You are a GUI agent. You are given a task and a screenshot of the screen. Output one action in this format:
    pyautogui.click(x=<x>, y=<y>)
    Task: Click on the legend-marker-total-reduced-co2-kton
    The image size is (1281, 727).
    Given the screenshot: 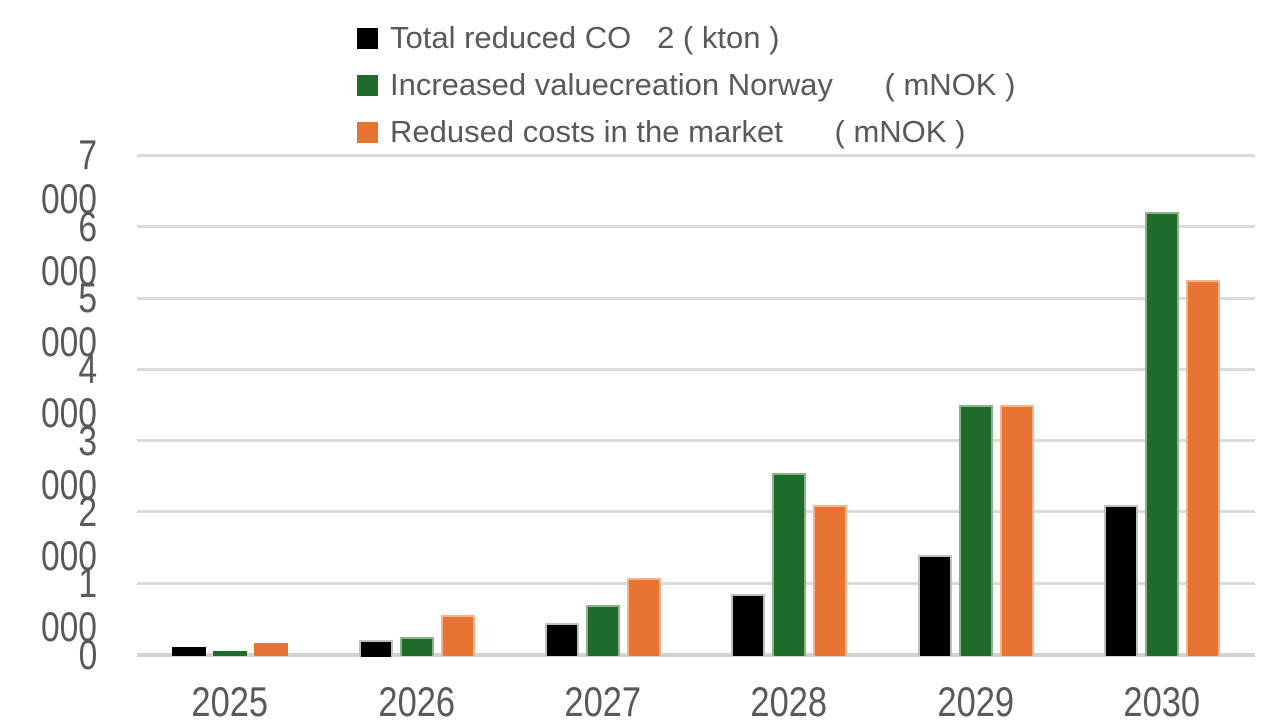 What is the action you would take?
    pyautogui.click(x=367, y=38)
    